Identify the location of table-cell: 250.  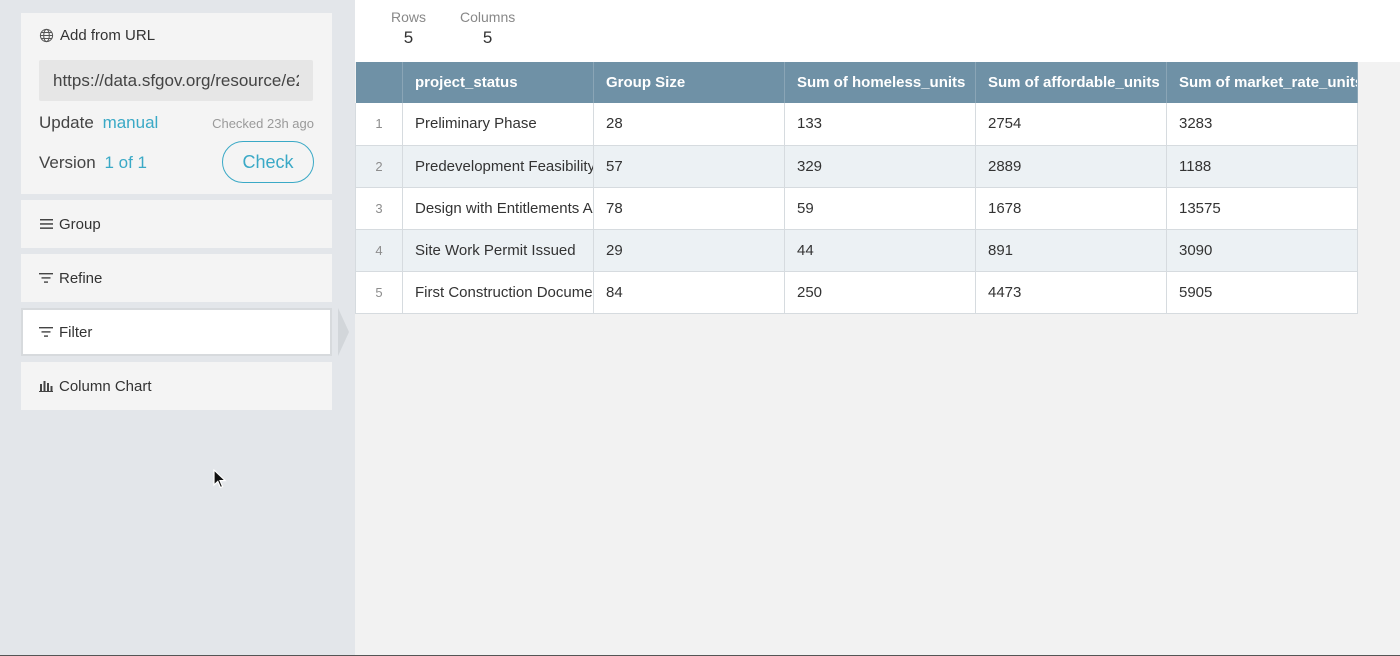
(880, 292).